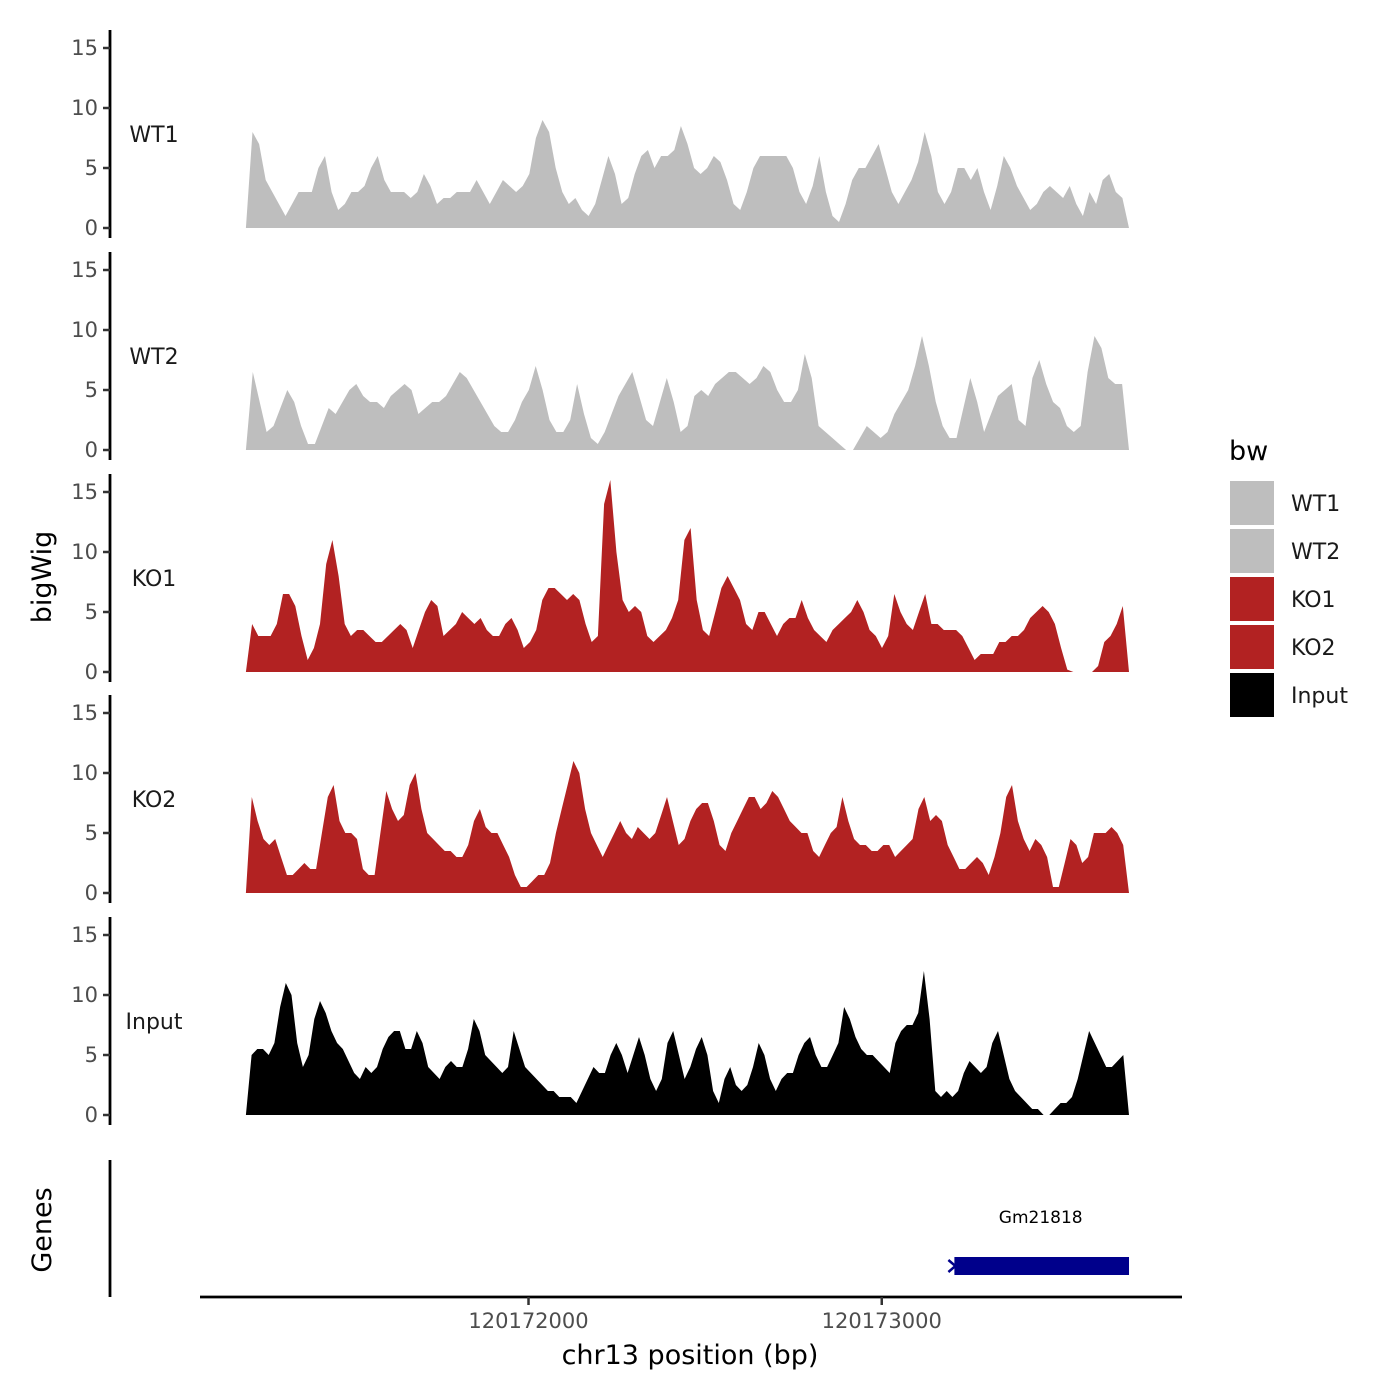  Describe the element at coordinates (687, 393) in the screenshot. I see `track-area-wt2` at that location.